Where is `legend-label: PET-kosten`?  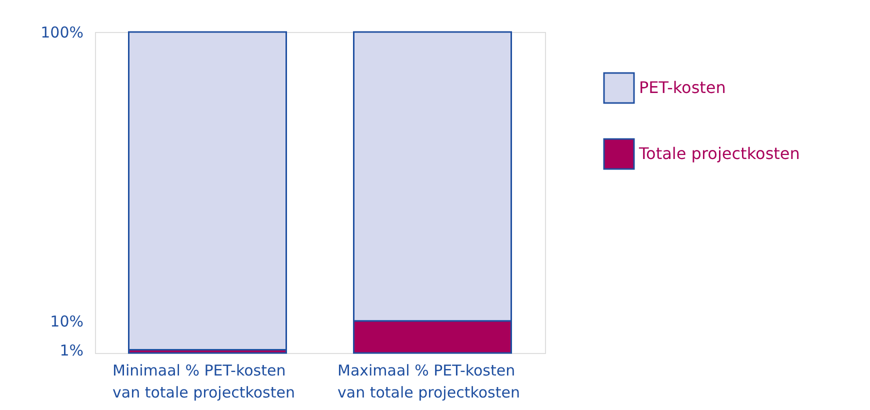
legend-label: PET-kosten is located at coordinates (682, 87).